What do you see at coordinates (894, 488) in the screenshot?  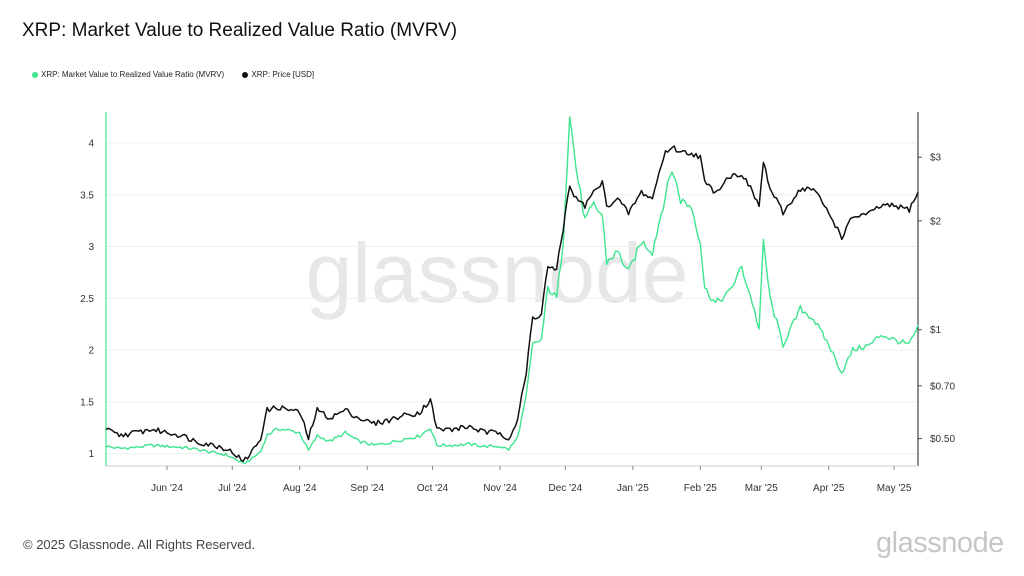 I see `x-tick-label: May '25` at bounding box center [894, 488].